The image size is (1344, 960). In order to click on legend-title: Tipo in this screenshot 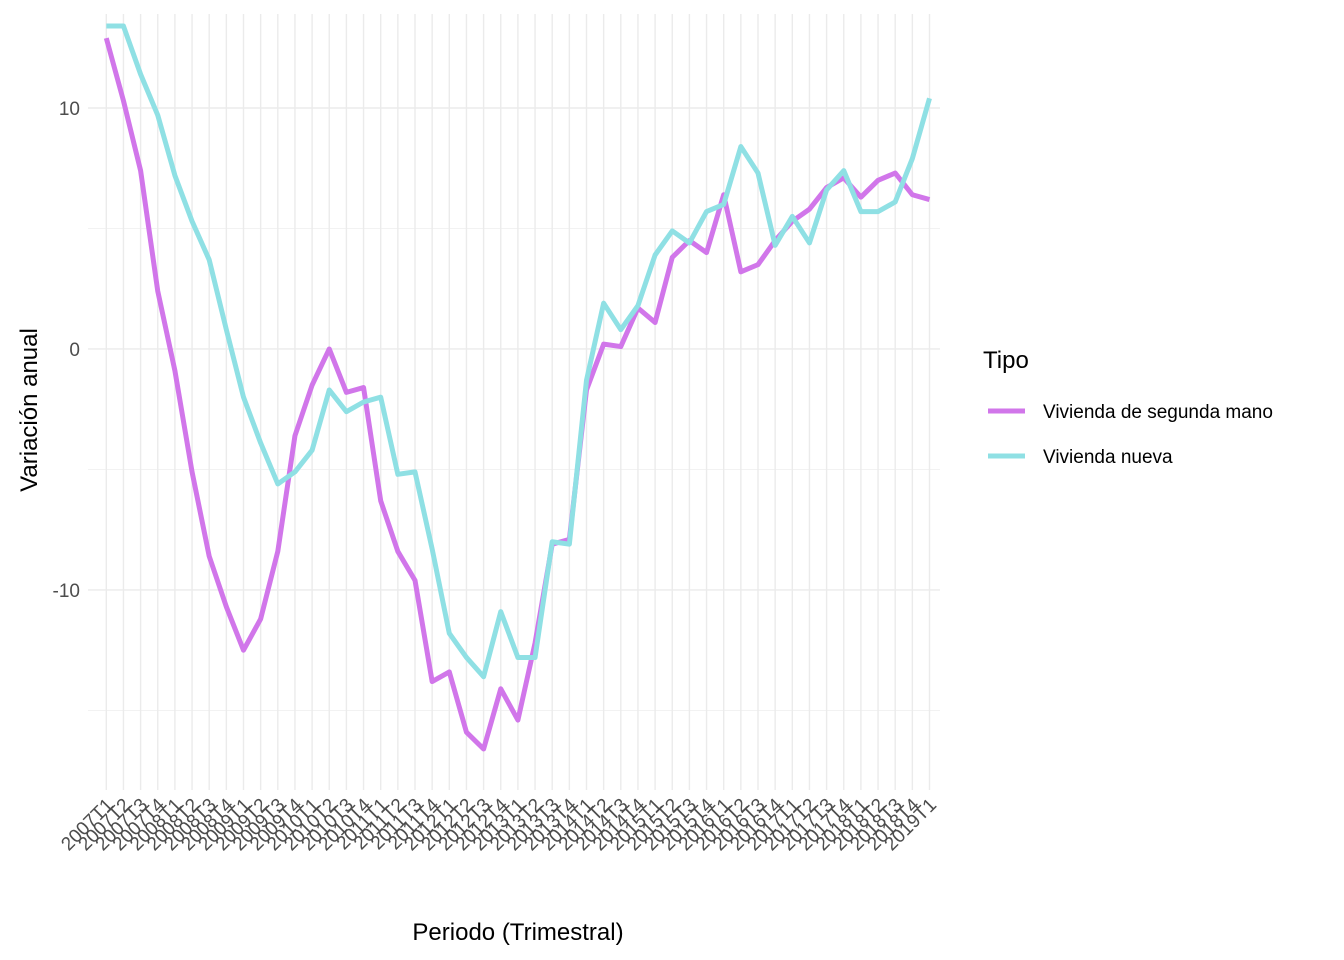, I will do `click(1006, 360)`.